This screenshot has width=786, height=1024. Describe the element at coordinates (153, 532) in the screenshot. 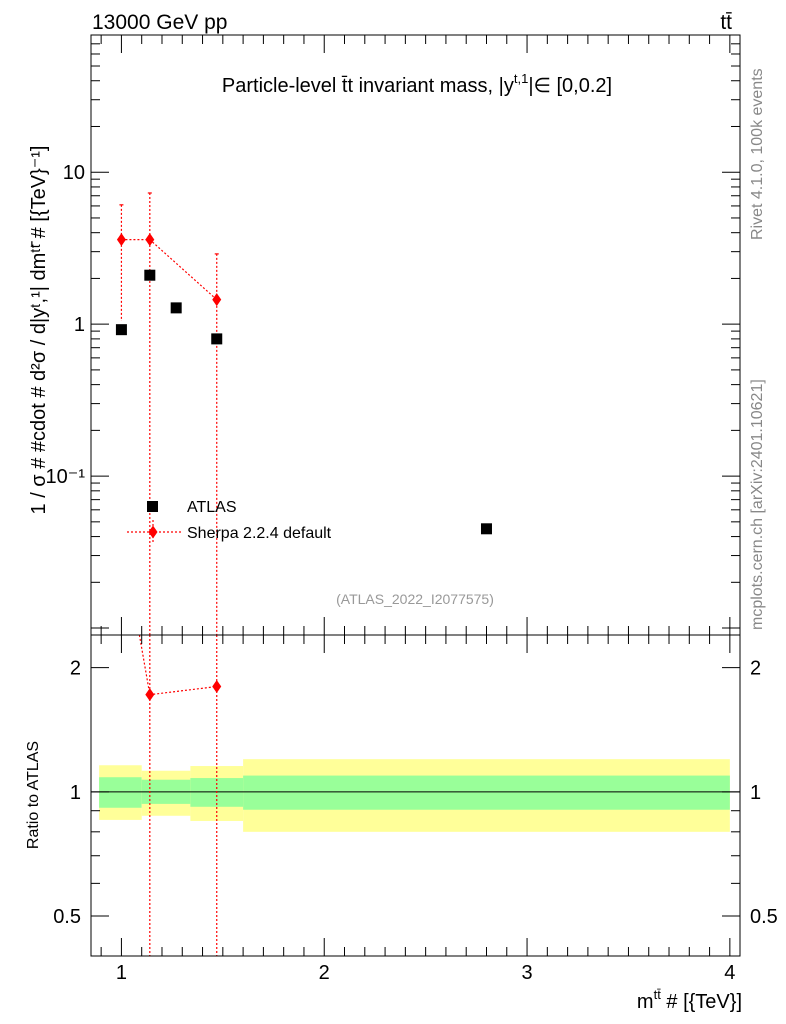

I see `legend-sherpa-marker` at that location.